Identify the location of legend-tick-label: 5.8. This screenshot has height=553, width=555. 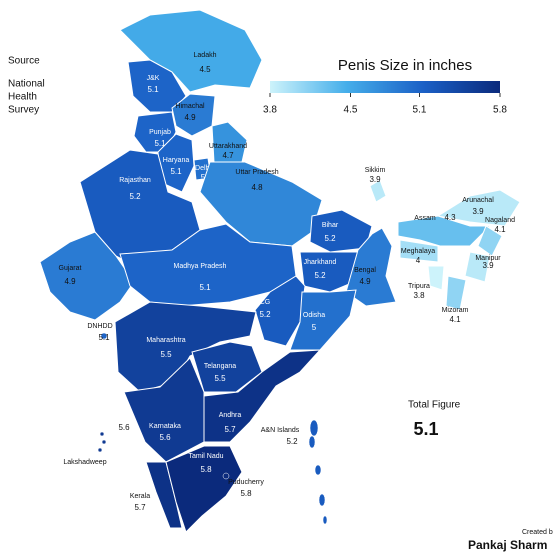
(500, 110).